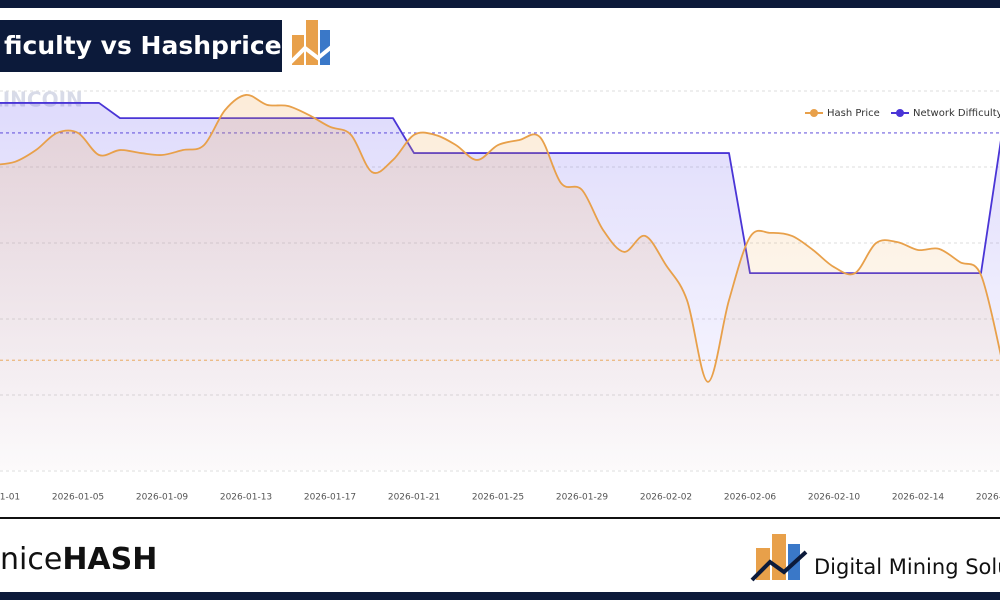  Describe the element at coordinates (779, 558) in the screenshot. I see `brand-logo` at that location.